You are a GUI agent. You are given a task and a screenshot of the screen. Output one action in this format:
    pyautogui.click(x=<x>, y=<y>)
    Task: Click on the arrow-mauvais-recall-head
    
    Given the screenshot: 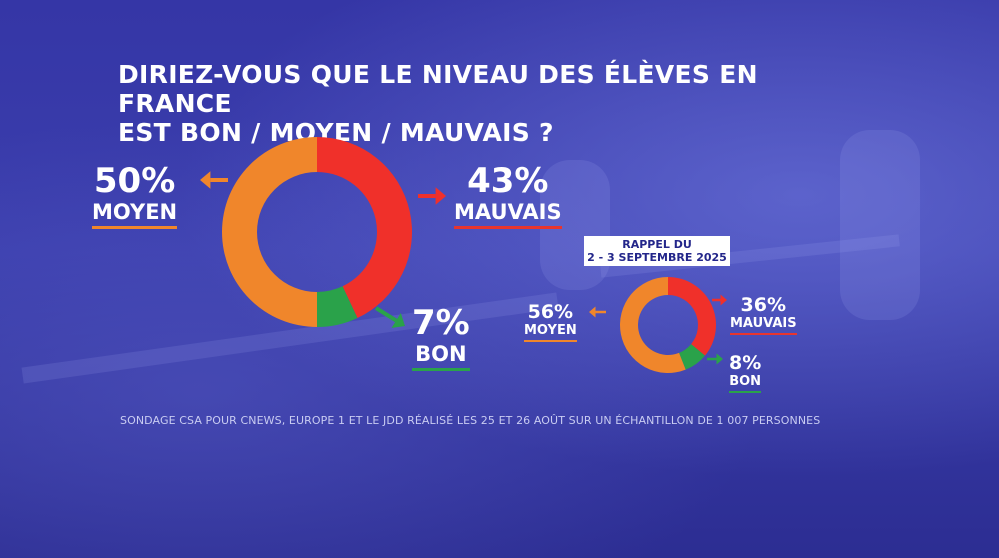 What is the action you would take?
    pyautogui.click(x=723, y=300)
    